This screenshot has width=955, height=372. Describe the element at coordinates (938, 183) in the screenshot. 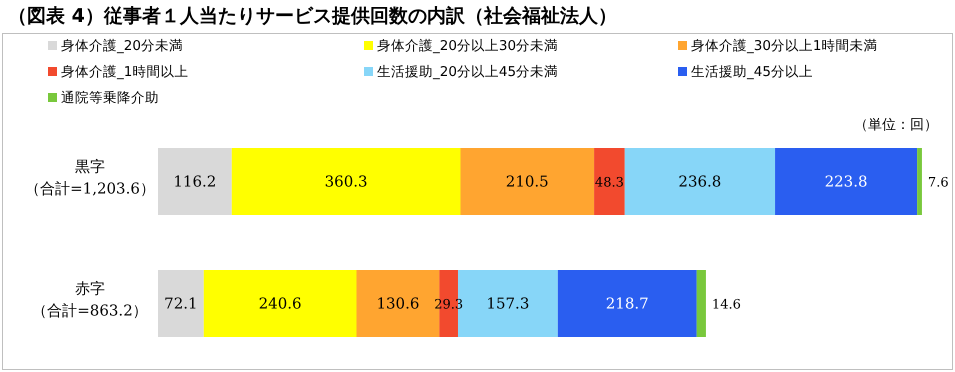

I see `data-label: 7.6` at that location.